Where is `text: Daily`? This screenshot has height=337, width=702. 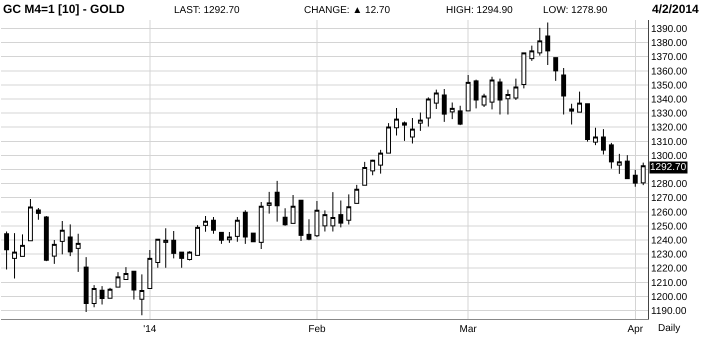 text: Daily is located at coordinates (669, 328).